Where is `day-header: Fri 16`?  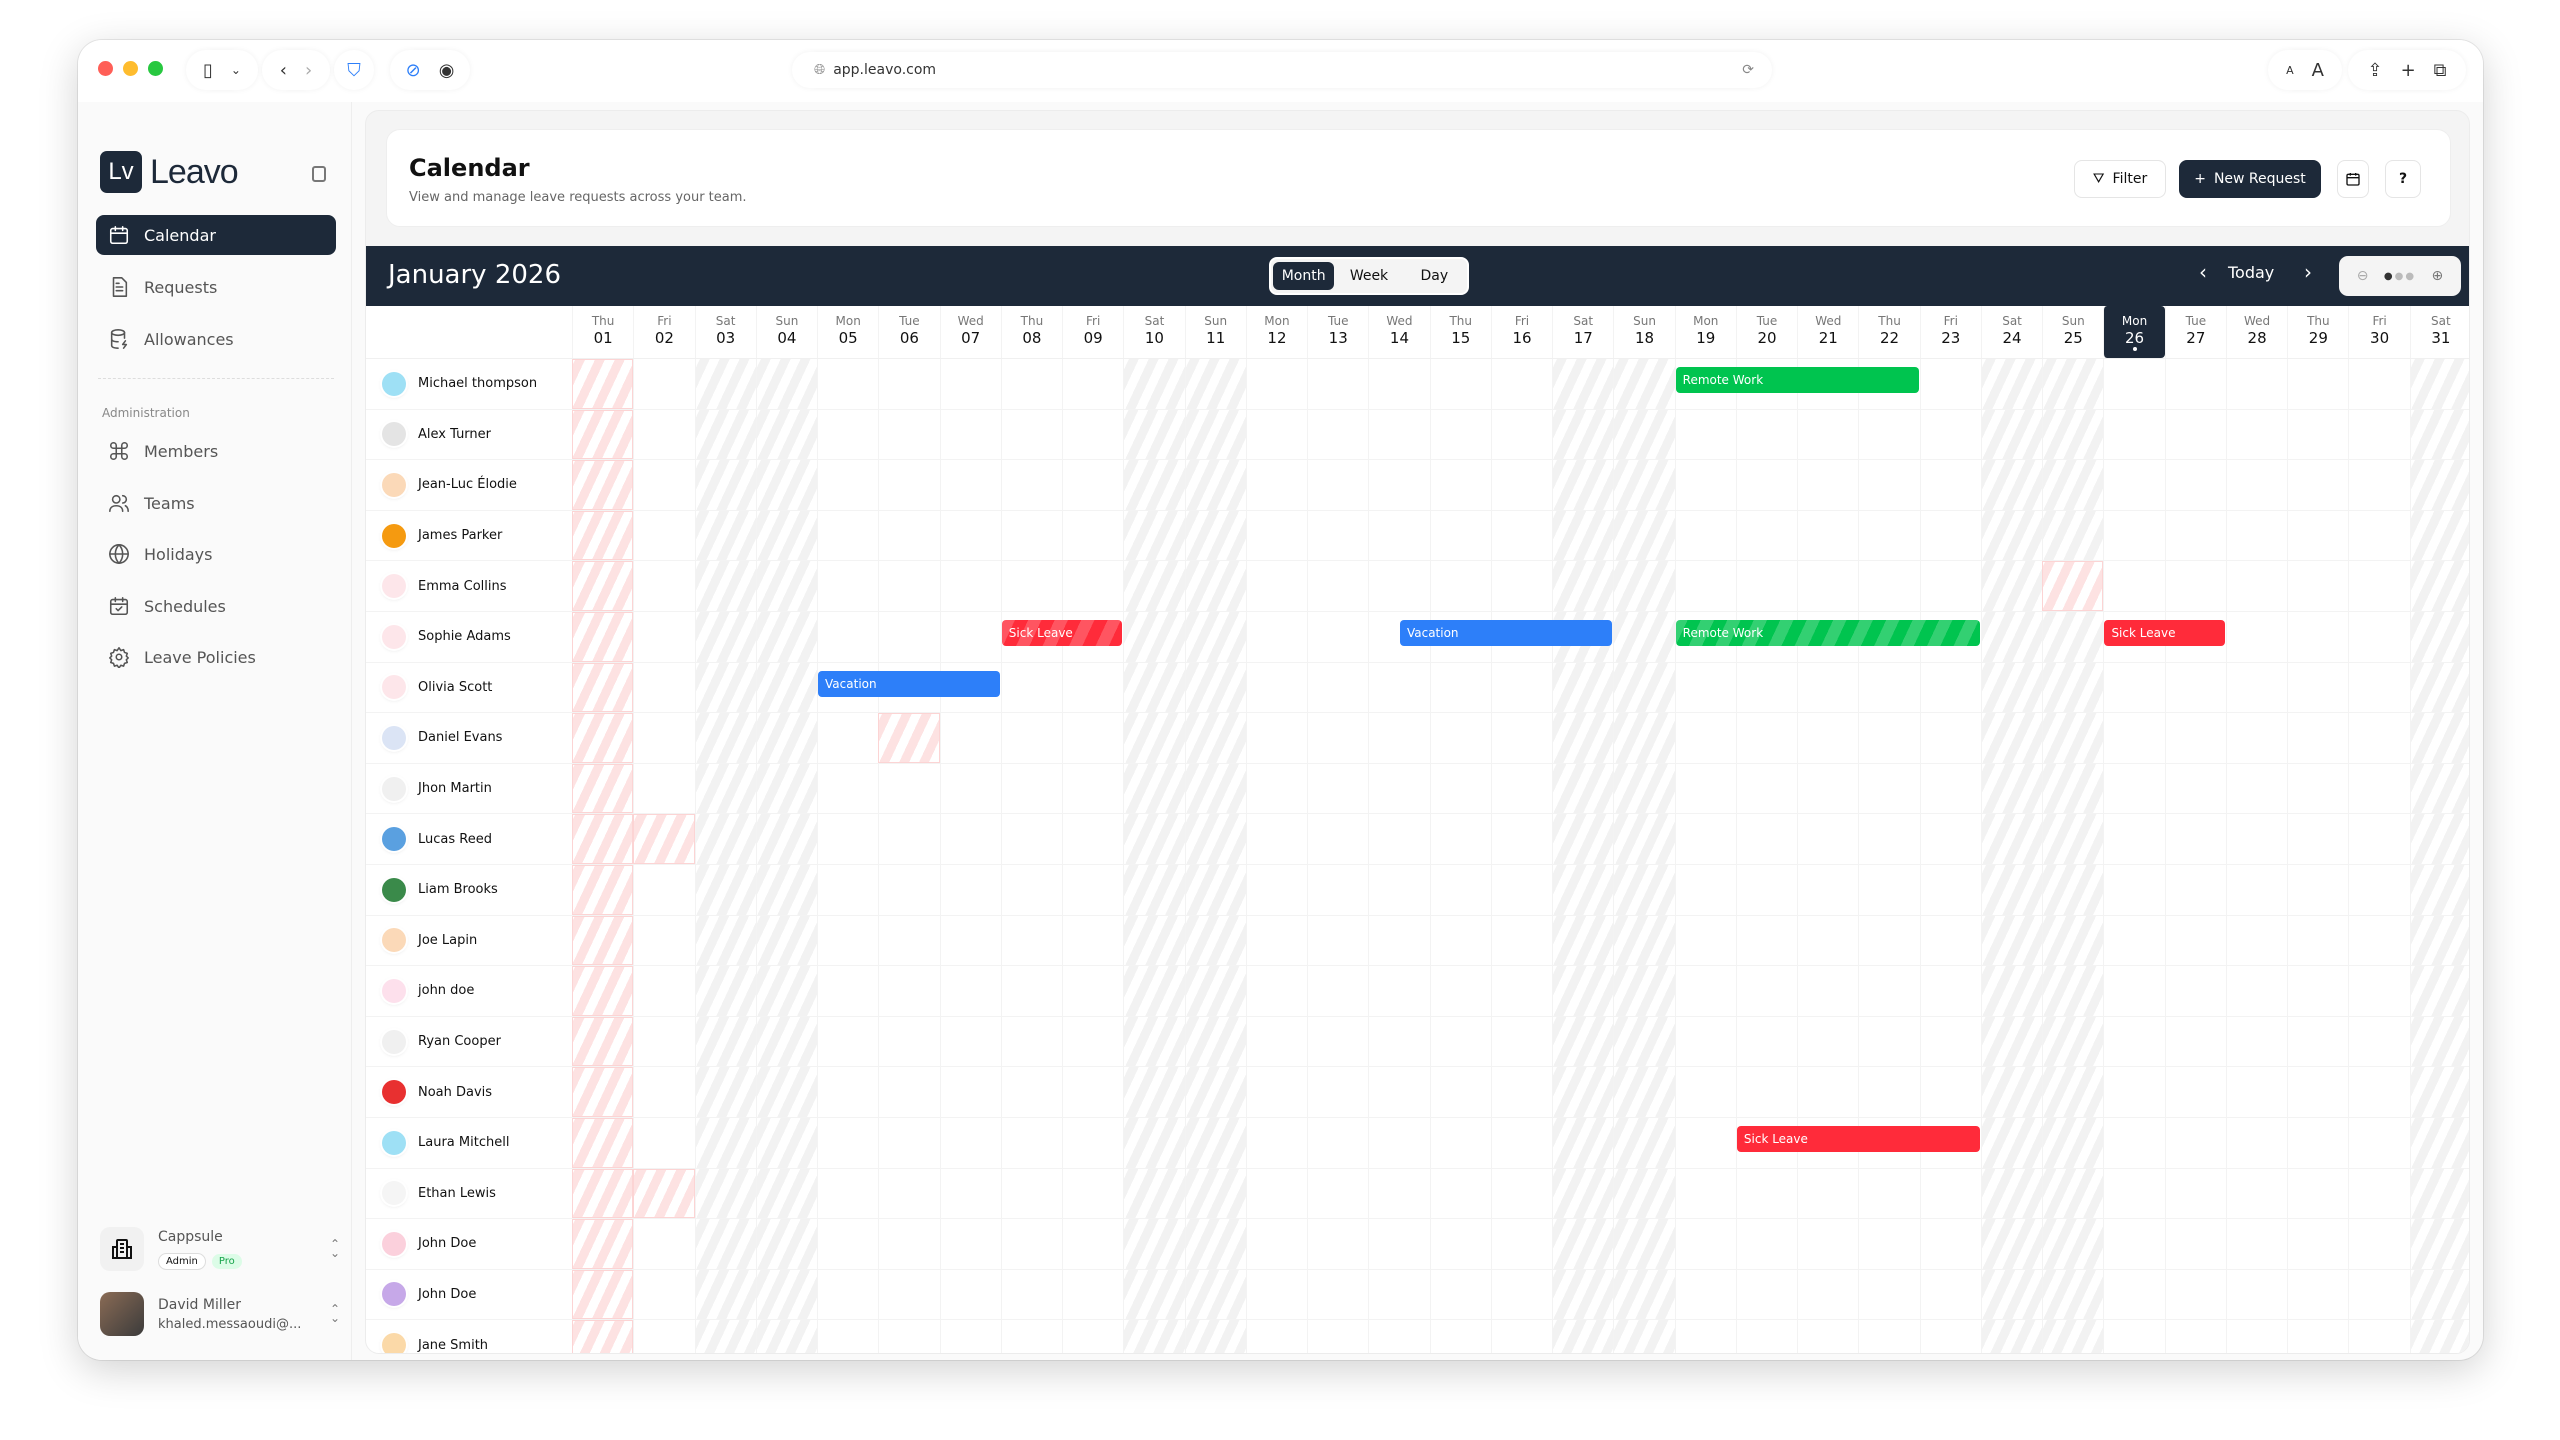
day-header: Fri 16 is located at coordinates (1521, 332).